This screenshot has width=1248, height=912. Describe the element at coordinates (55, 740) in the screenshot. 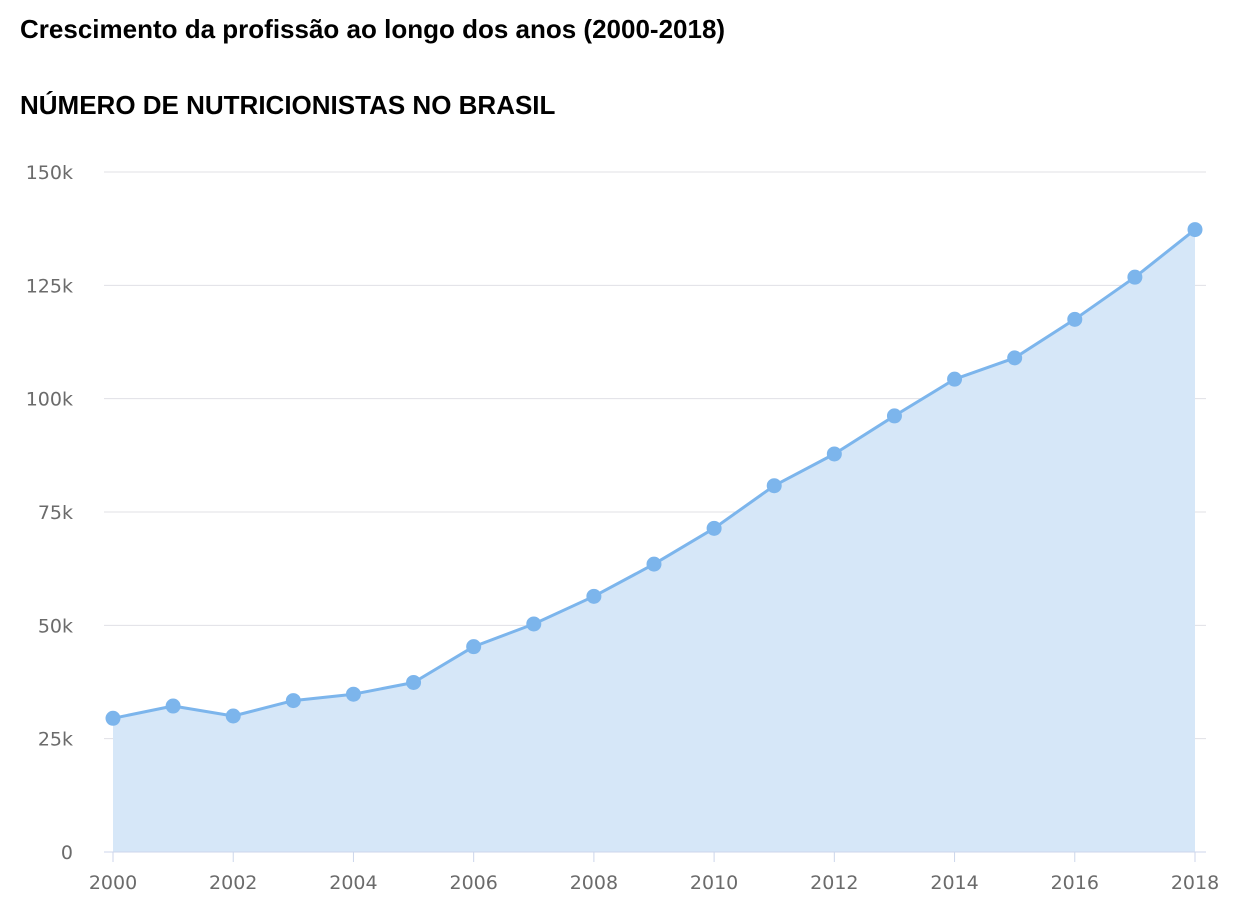

I see `y-tick-label: 25k` at that location.